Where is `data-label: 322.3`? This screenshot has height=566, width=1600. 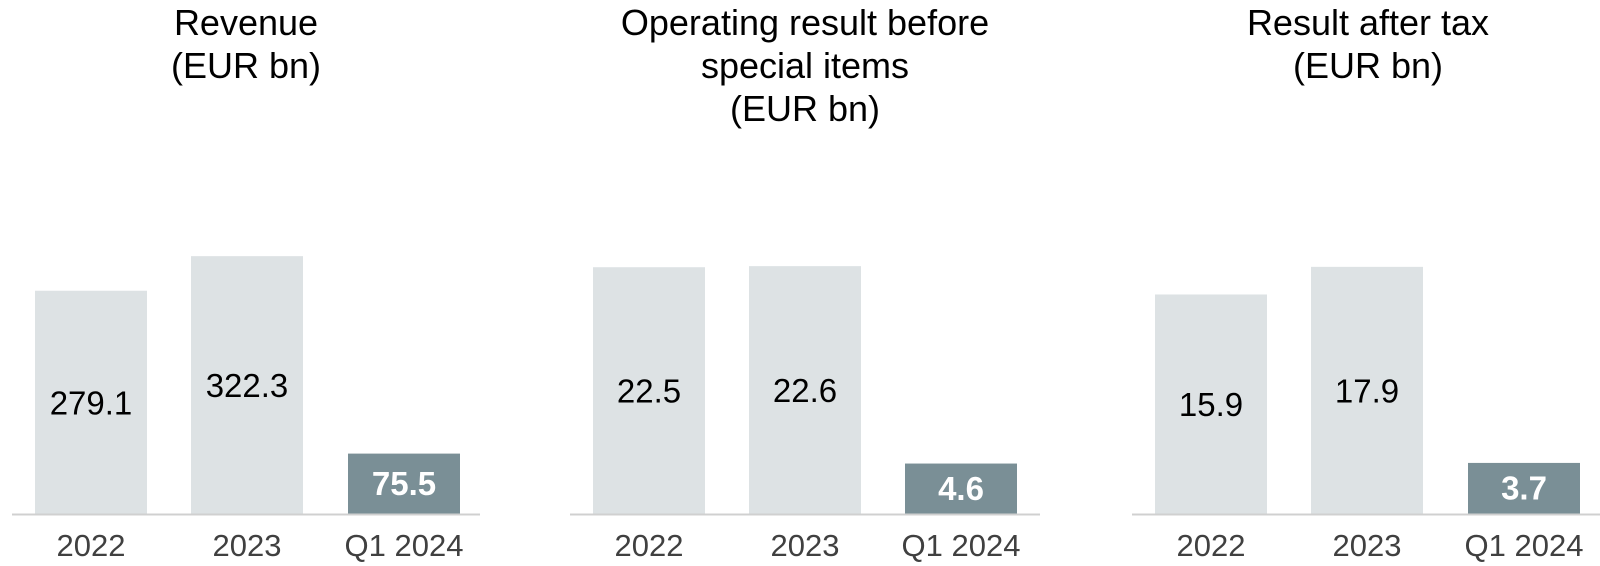
data-label: 322.3 is located at coordinates (247, 385).